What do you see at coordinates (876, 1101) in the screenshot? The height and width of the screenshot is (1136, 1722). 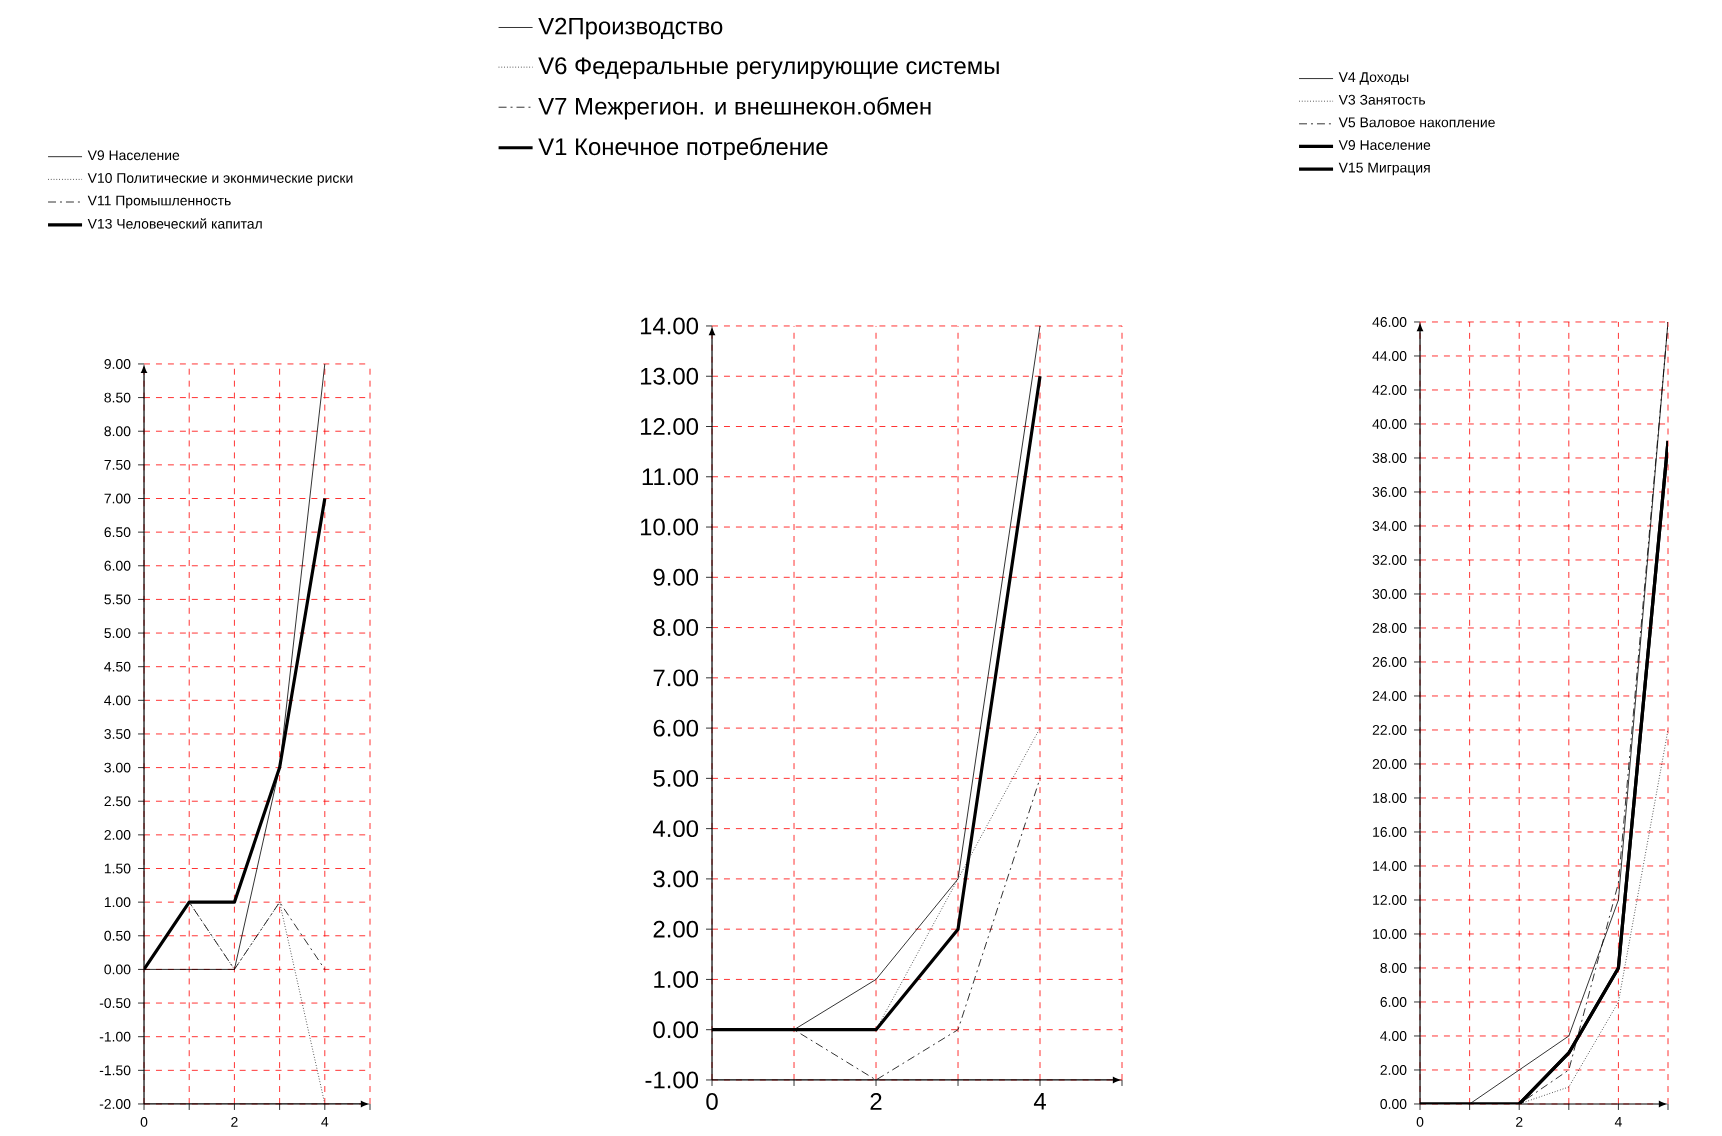 I see `x-tick-label: 2` at bounding box center [876, 1101].